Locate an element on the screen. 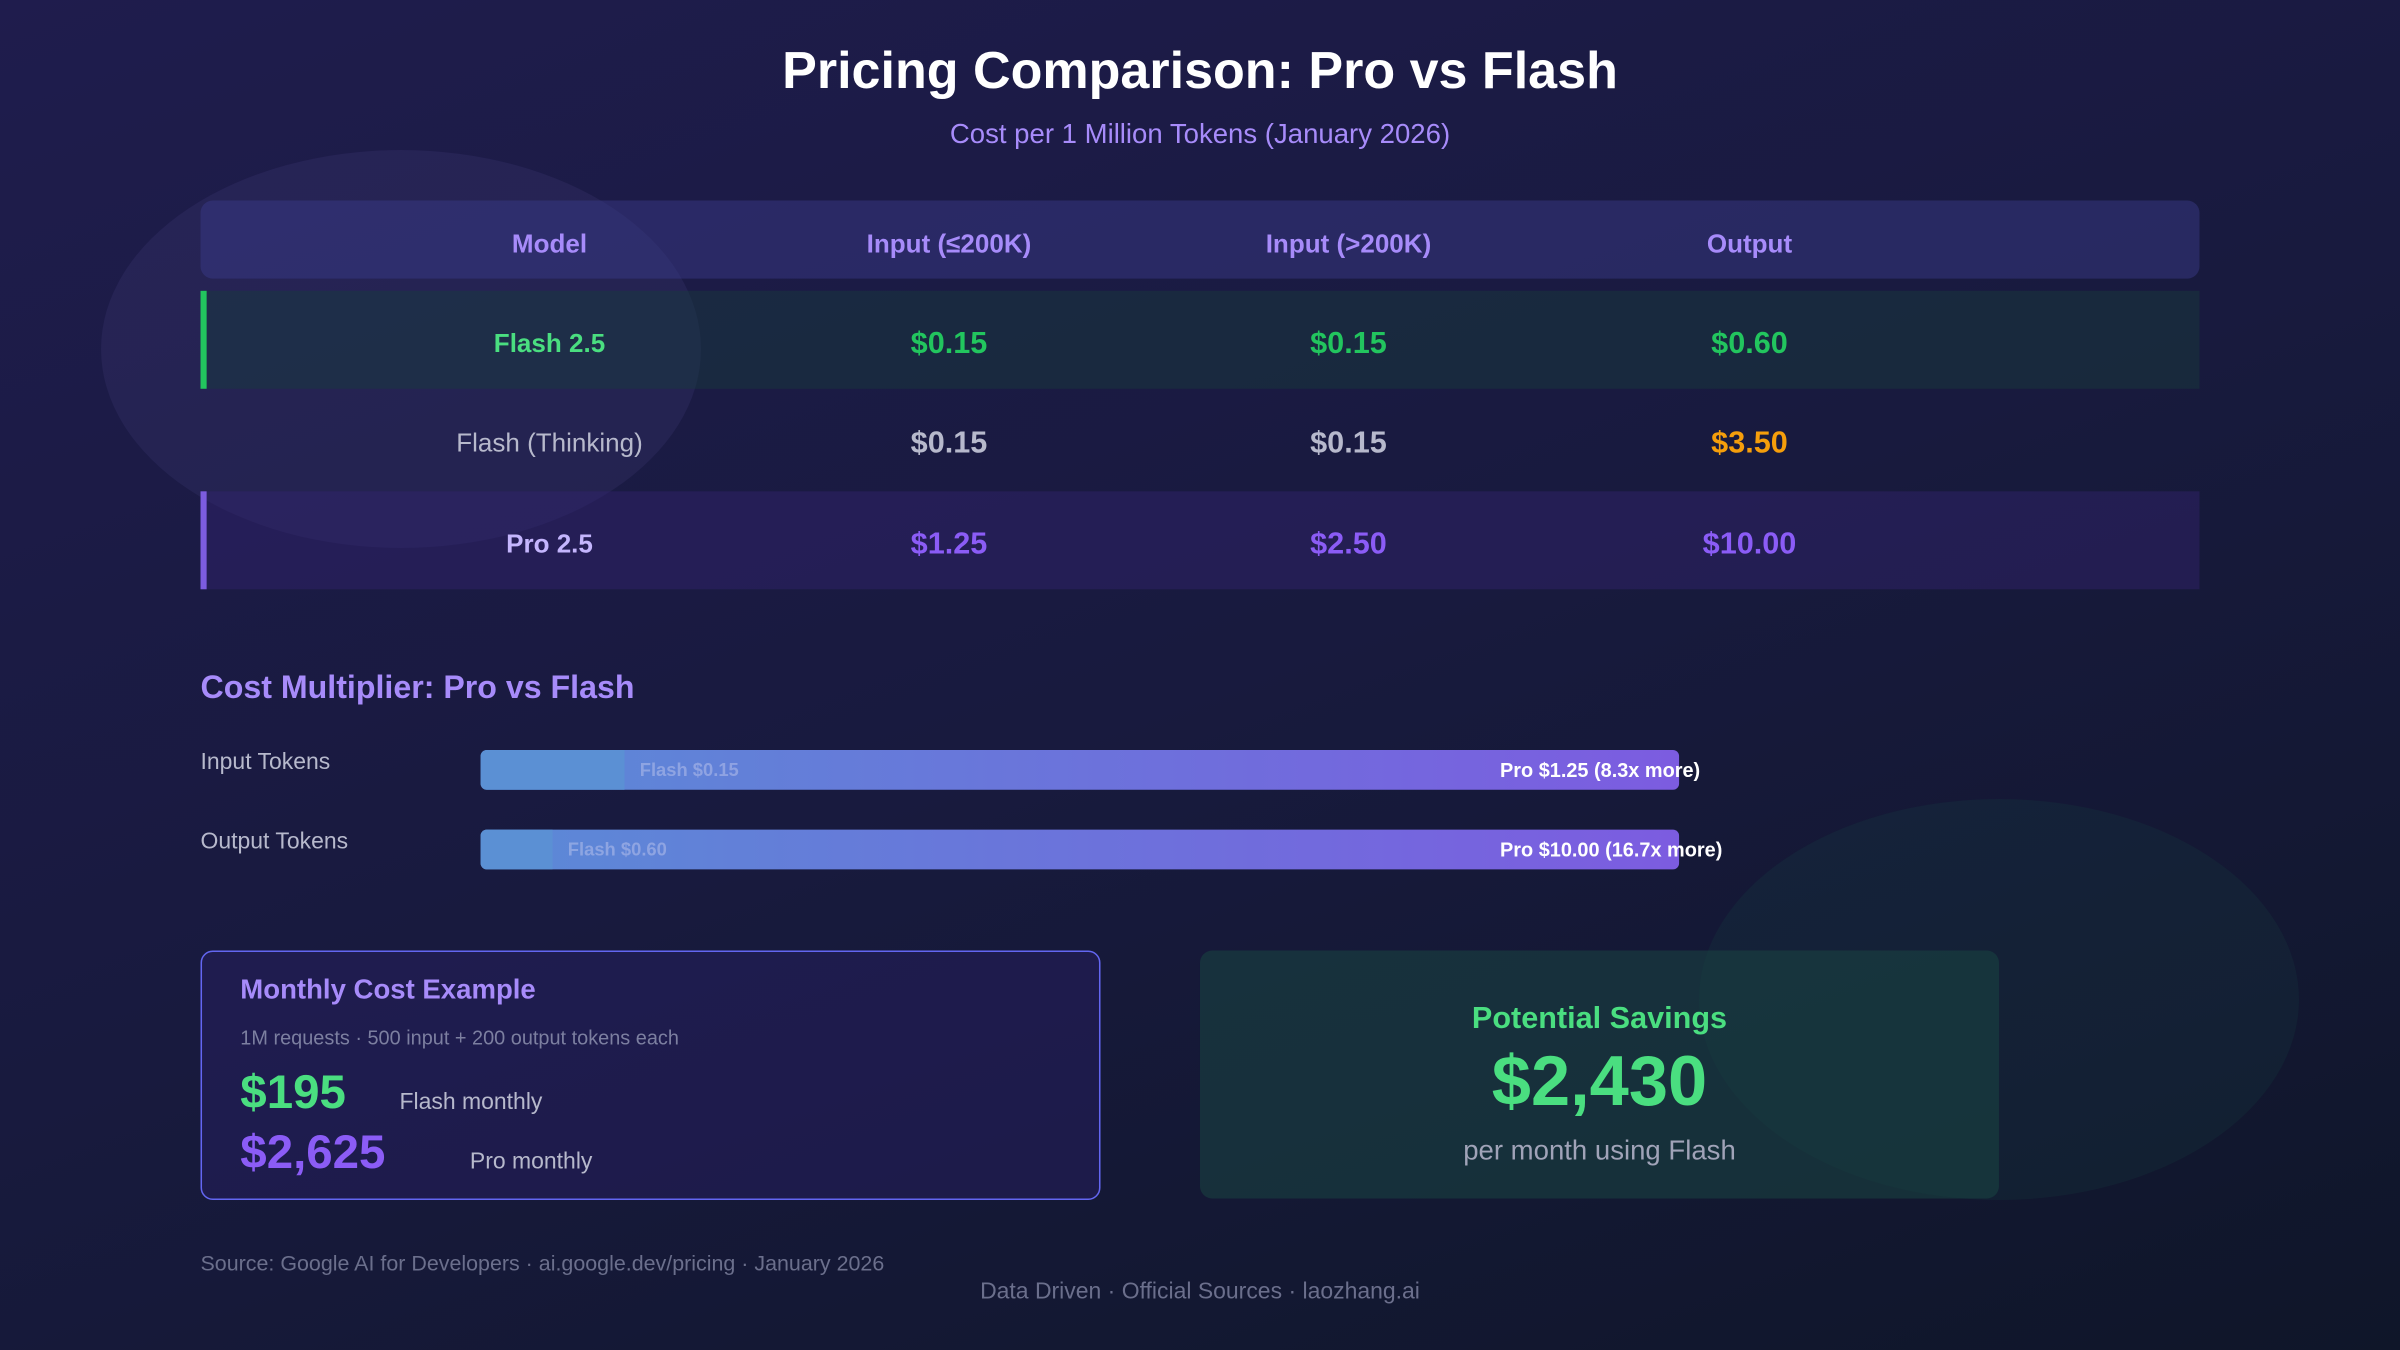 This screenshot has width=2400, height=1350. card-title: Monthly Cost Example is located at coordinates (388, 989).